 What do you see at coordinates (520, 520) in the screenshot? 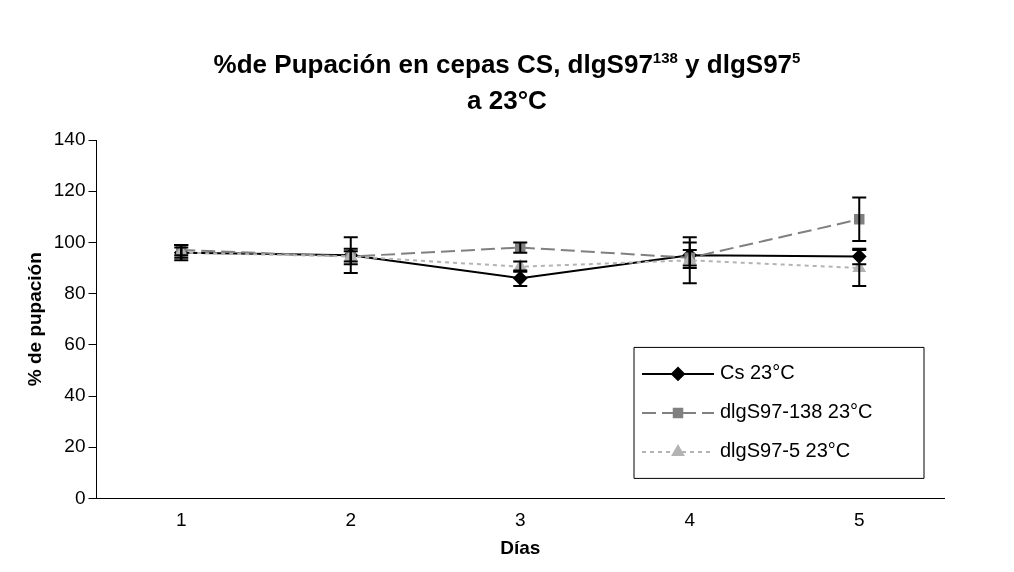
I see `x-tick-label: 3` at bounding box center [520, 520].